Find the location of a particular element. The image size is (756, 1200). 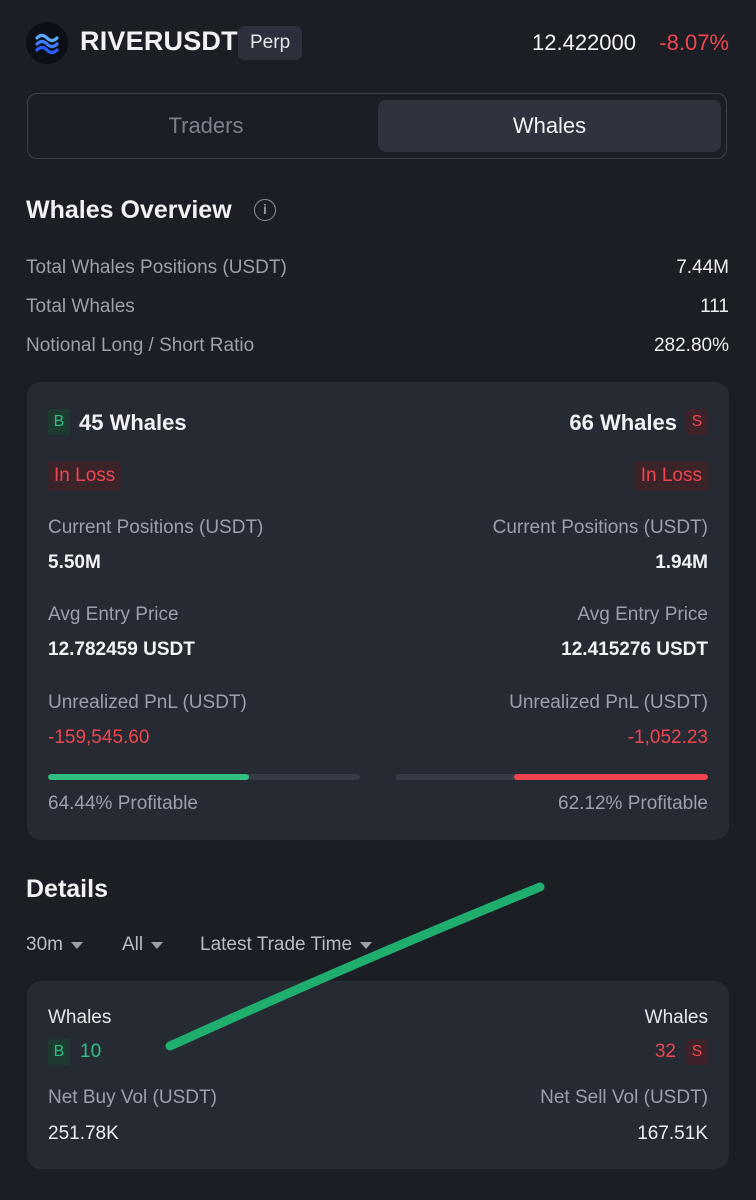

buy-whales-count: 10 is located at coordinates (91, 1051).